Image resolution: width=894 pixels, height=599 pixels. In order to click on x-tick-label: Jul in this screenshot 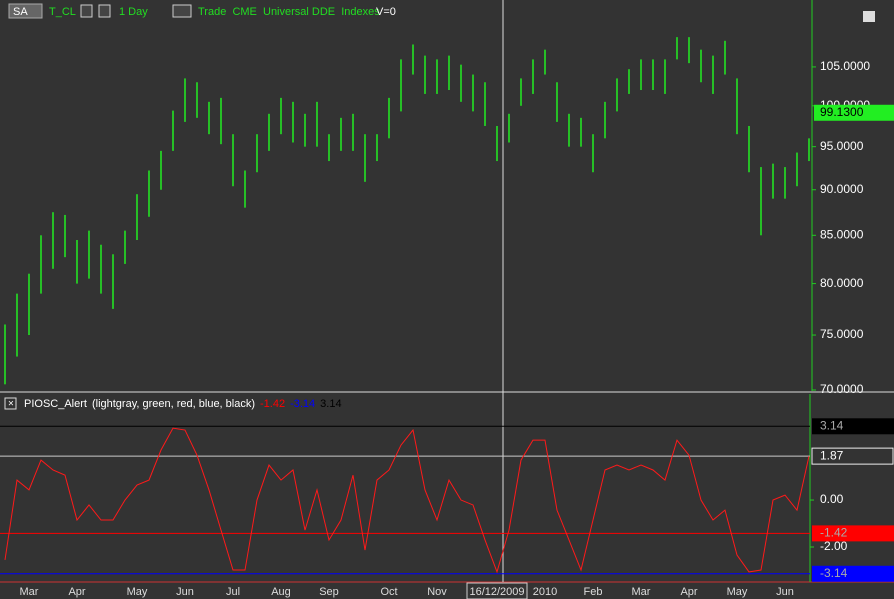, I will do `click(233, 592)`.